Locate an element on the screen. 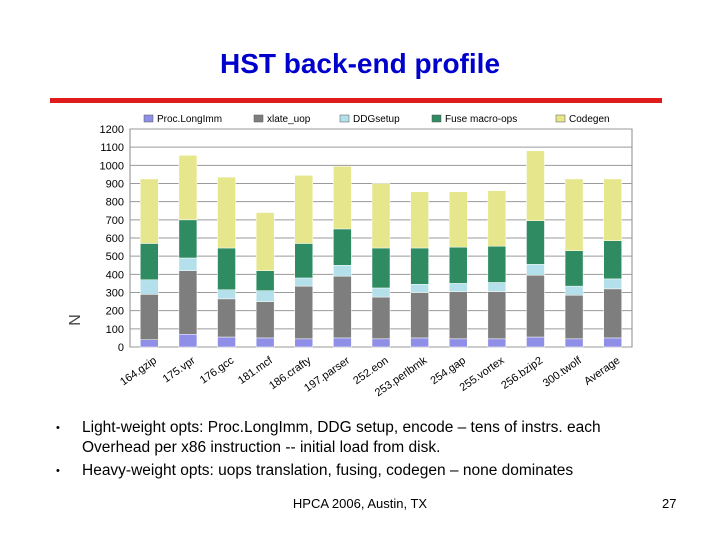  y-tick-label: 1000 is located at coordinates (112, 166).